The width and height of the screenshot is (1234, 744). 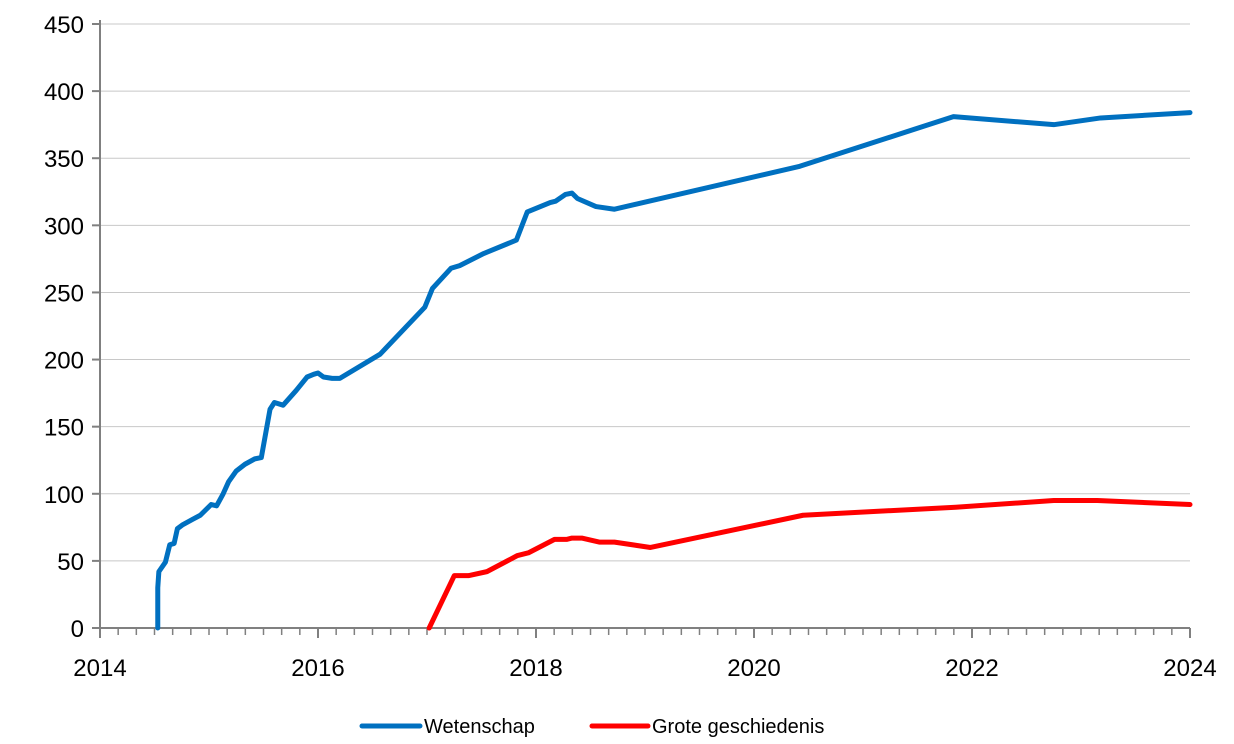 I want to click on y-tick-label: 100, so click(x=64, y=495).